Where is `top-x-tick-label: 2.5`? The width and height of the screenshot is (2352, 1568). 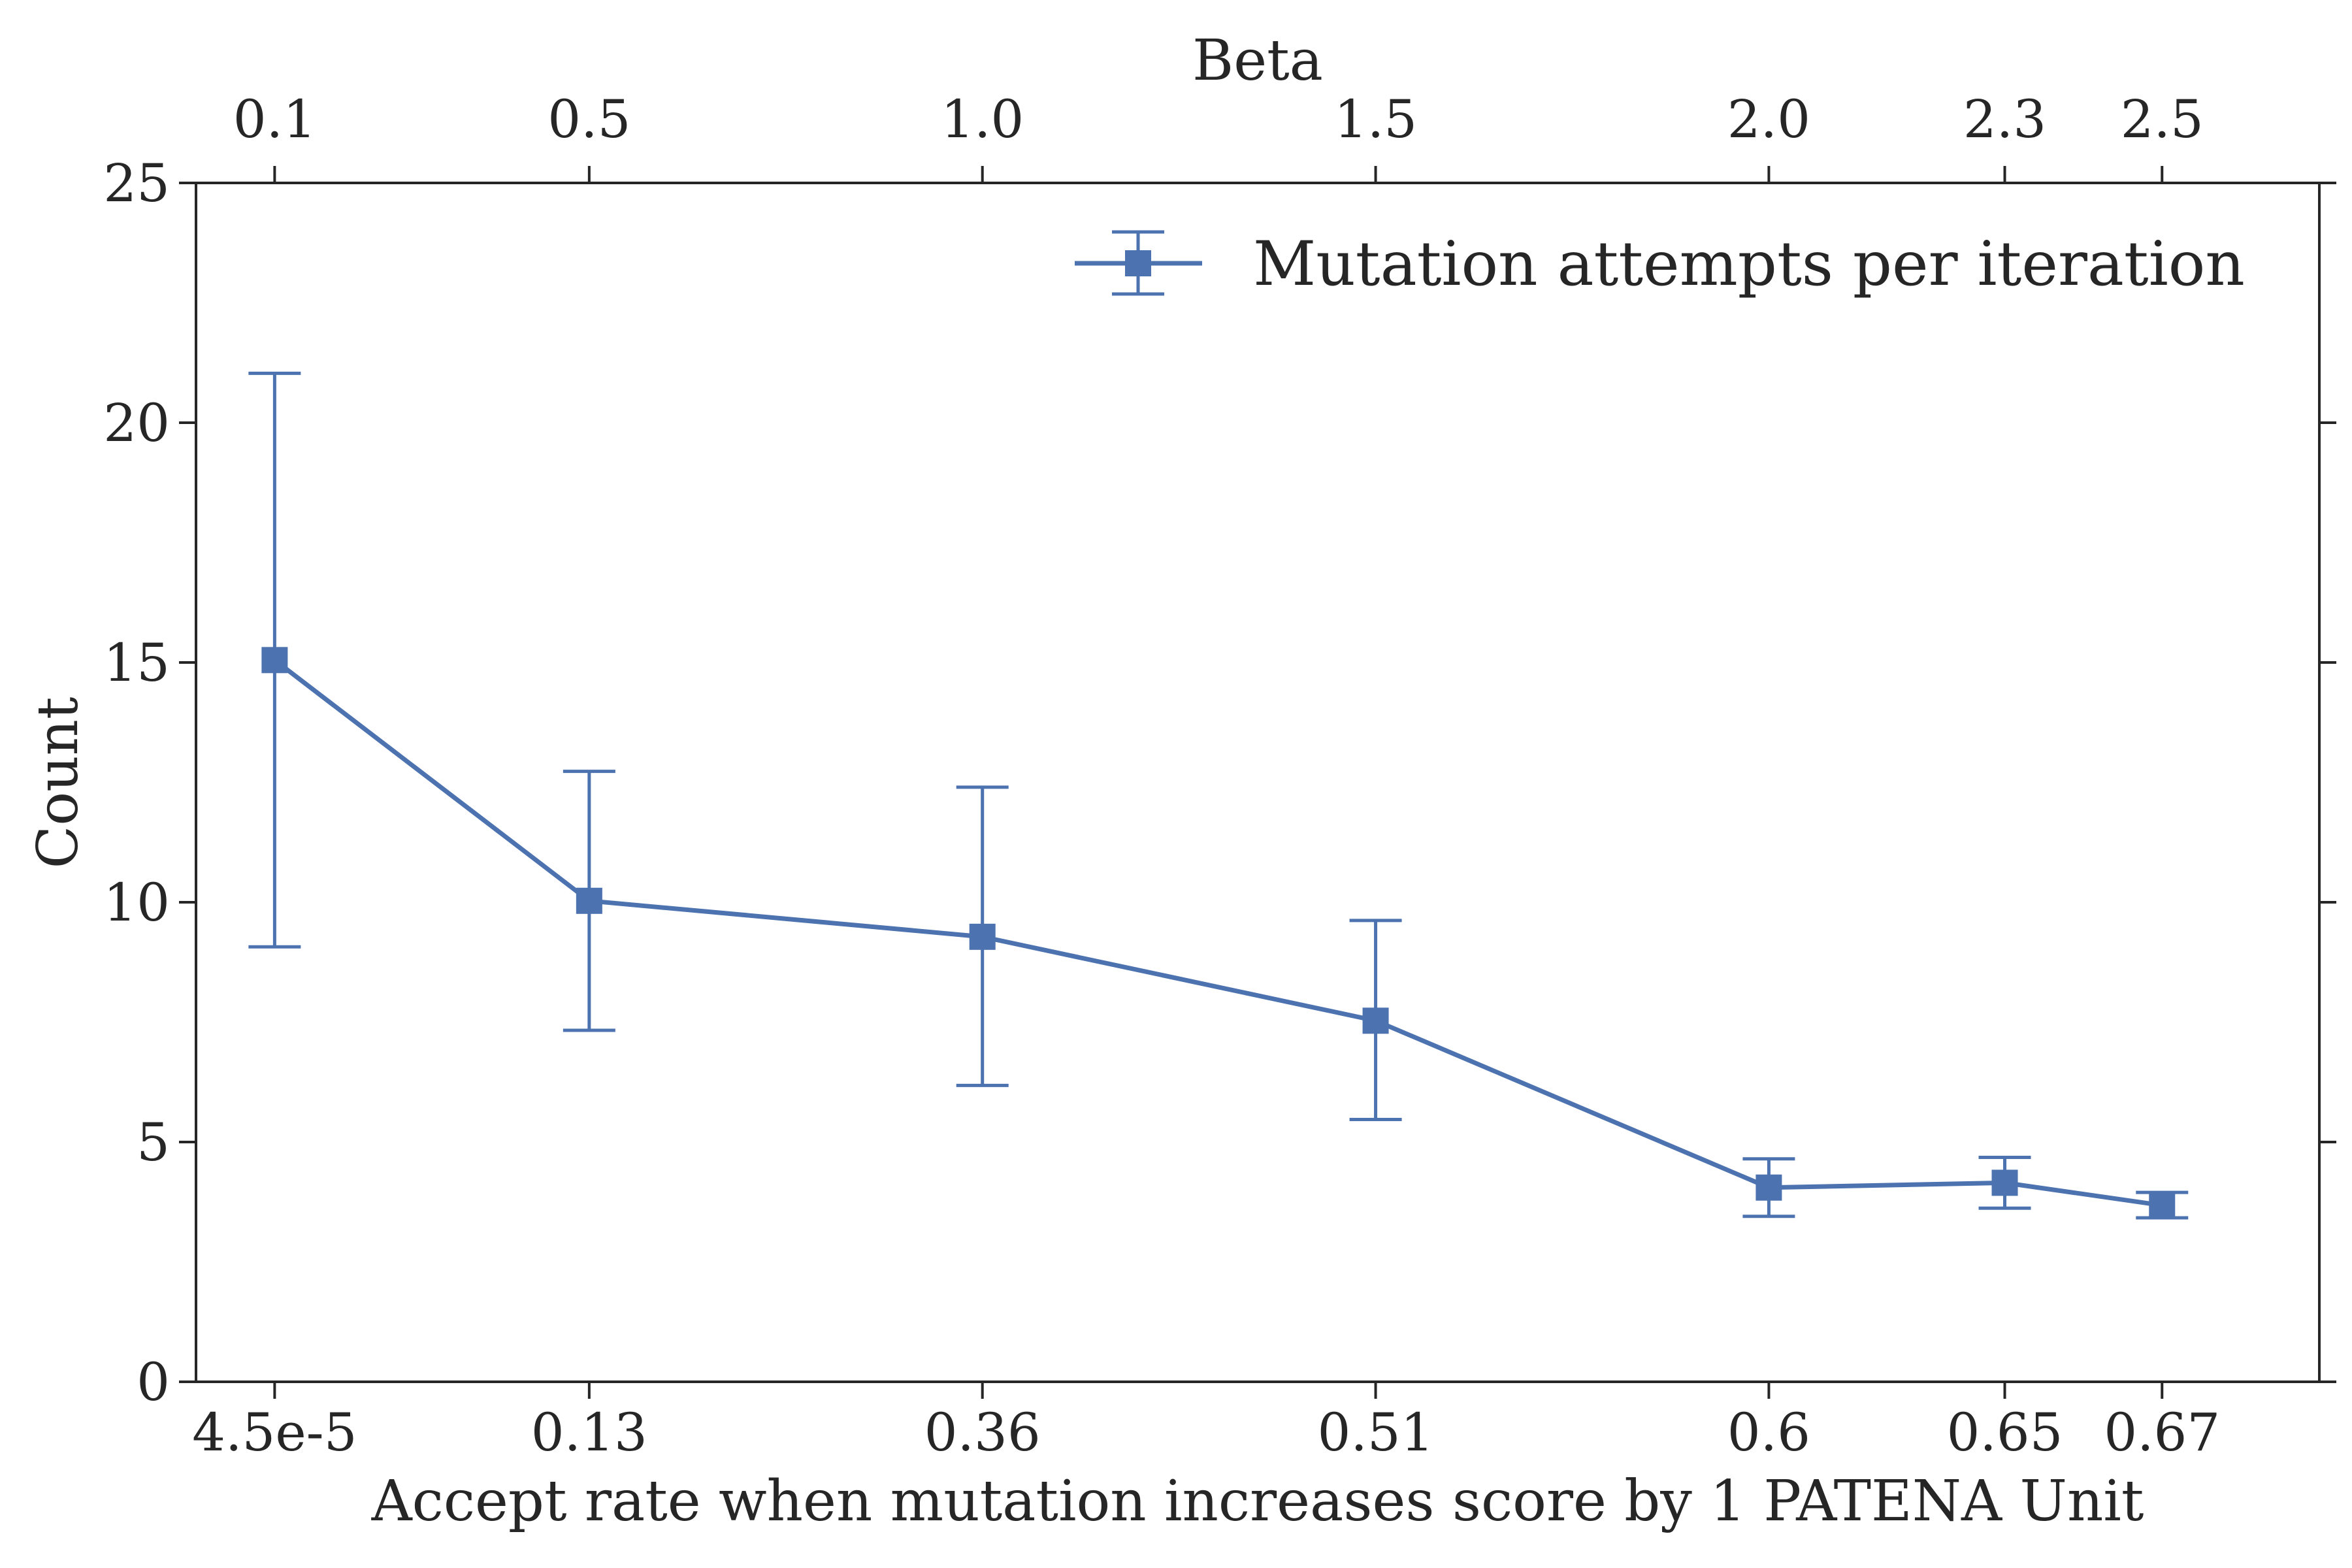 top-x-tick-label: 2.5 is located at coordinates (2162, 119).